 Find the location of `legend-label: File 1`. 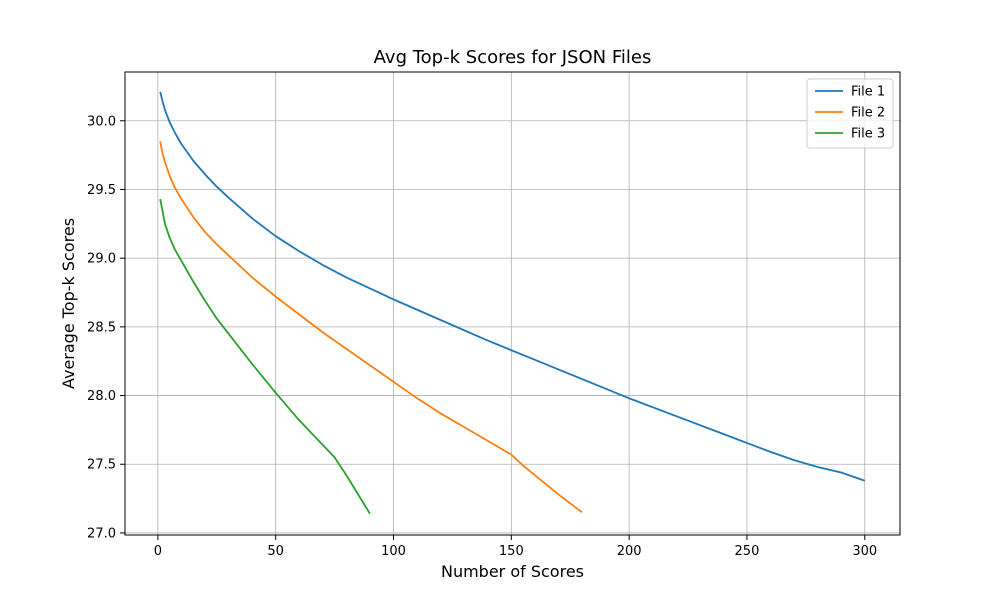

legend-label: File 1 is located at coordinates (868, 92).